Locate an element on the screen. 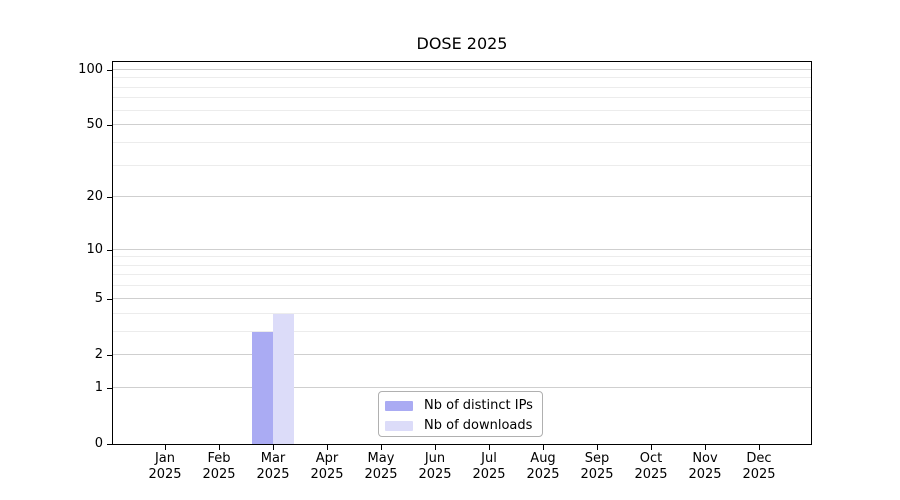 The image size is (900, 500). legend: Nb of distinct IPs Nb of downloads is located at coordinates (460, 414).